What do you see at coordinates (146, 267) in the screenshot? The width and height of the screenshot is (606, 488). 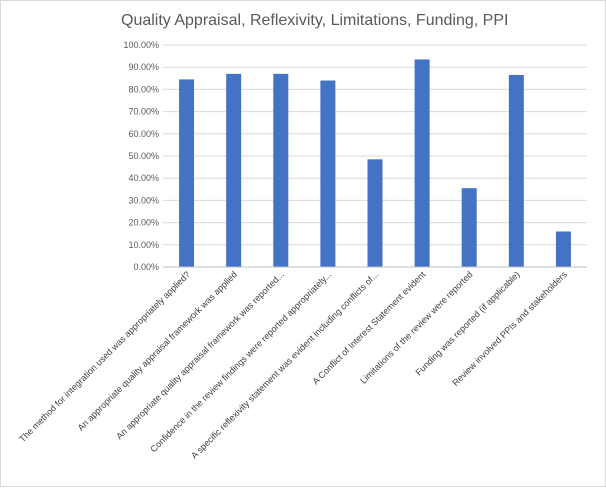 I see `y-tick-label: 0.00%` at bounding box center [146, 267].